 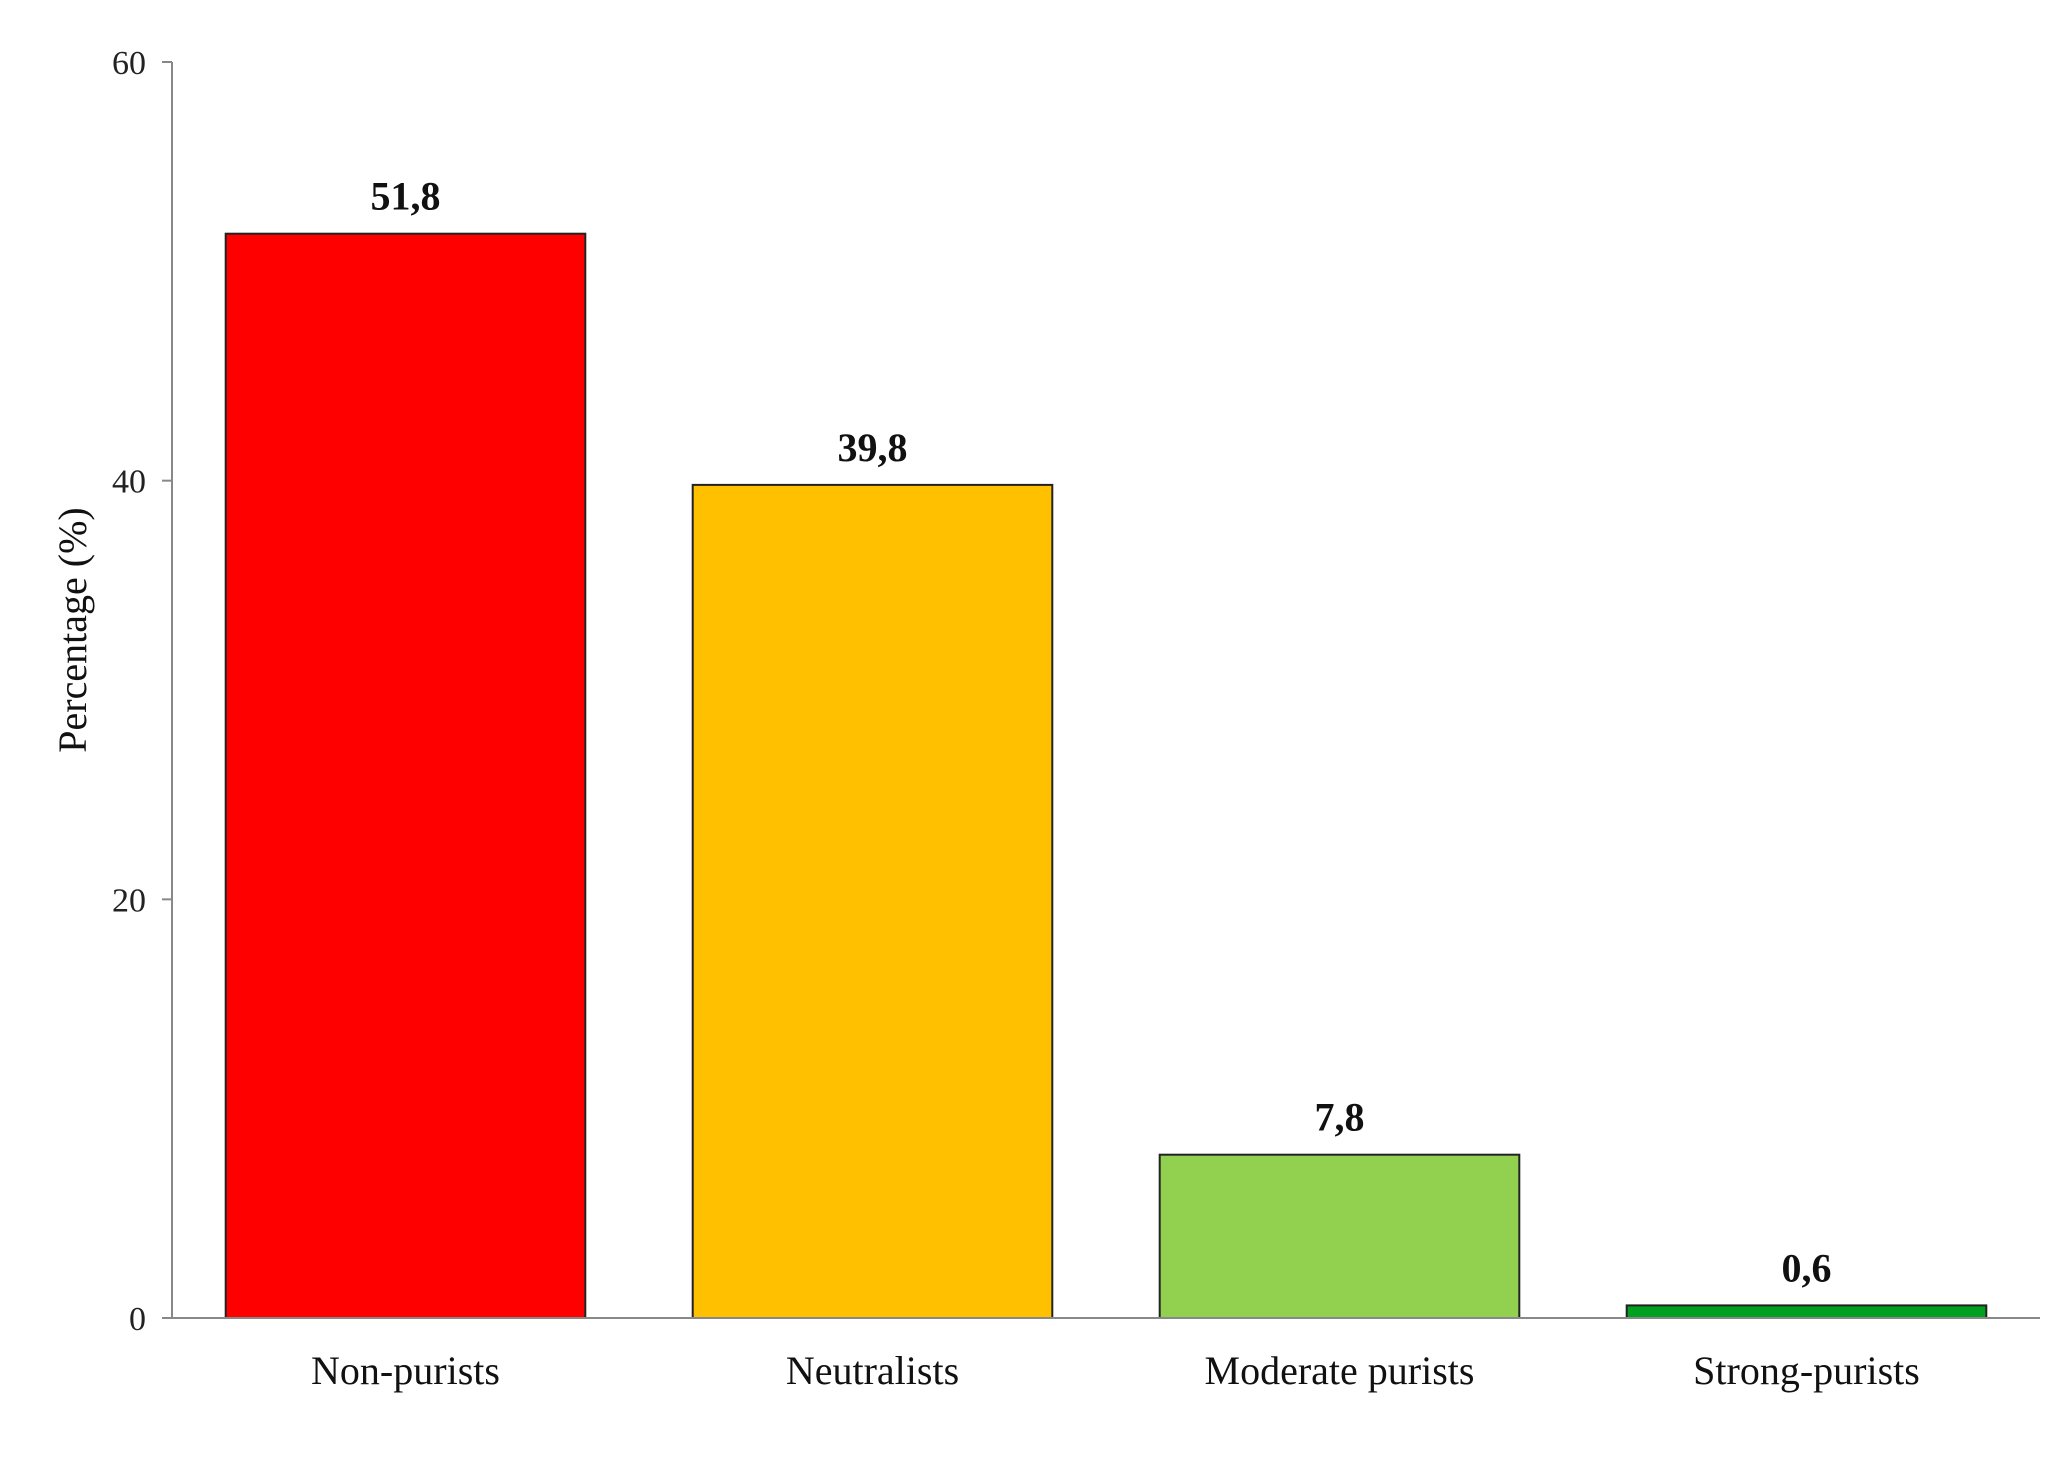 I want to click on y-tick-label-40: 40, so click(x=129, y=482).